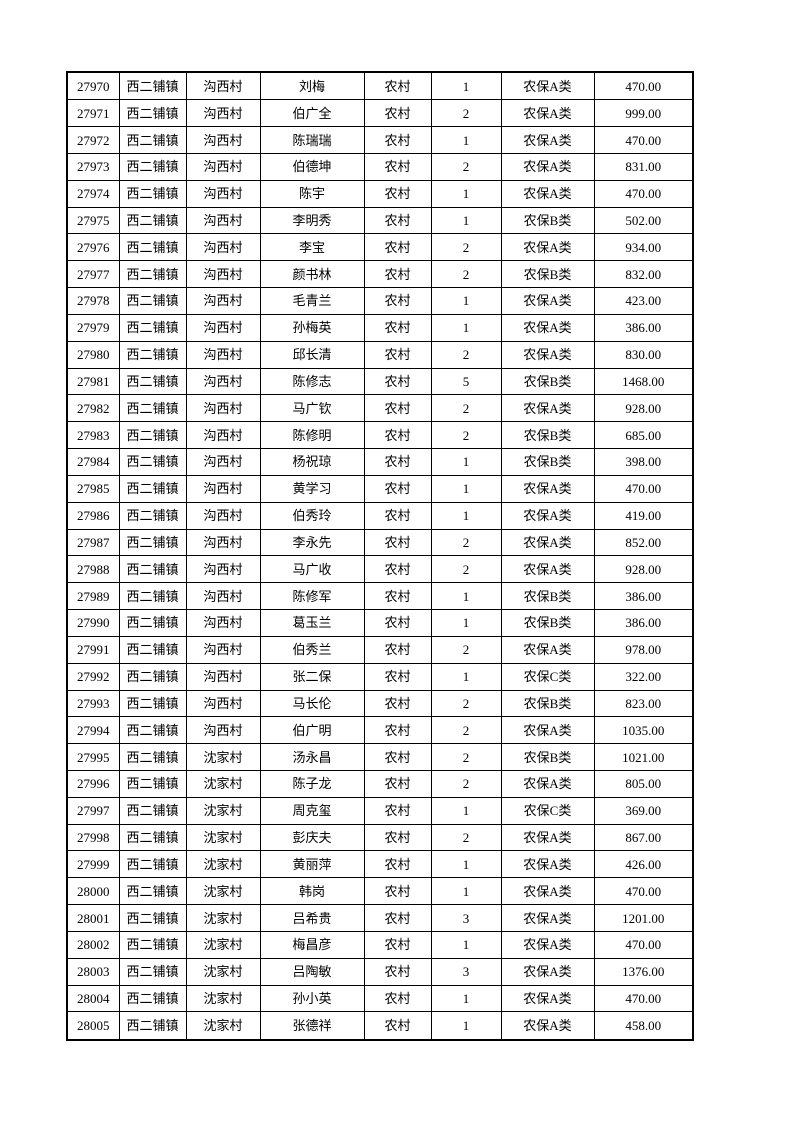 This screenshot has height=1122, width=793. What do you see at coordinates (643, 220) in the screenshot?
I see `cell-amount: 502.00` at bounding box center [643, 220].